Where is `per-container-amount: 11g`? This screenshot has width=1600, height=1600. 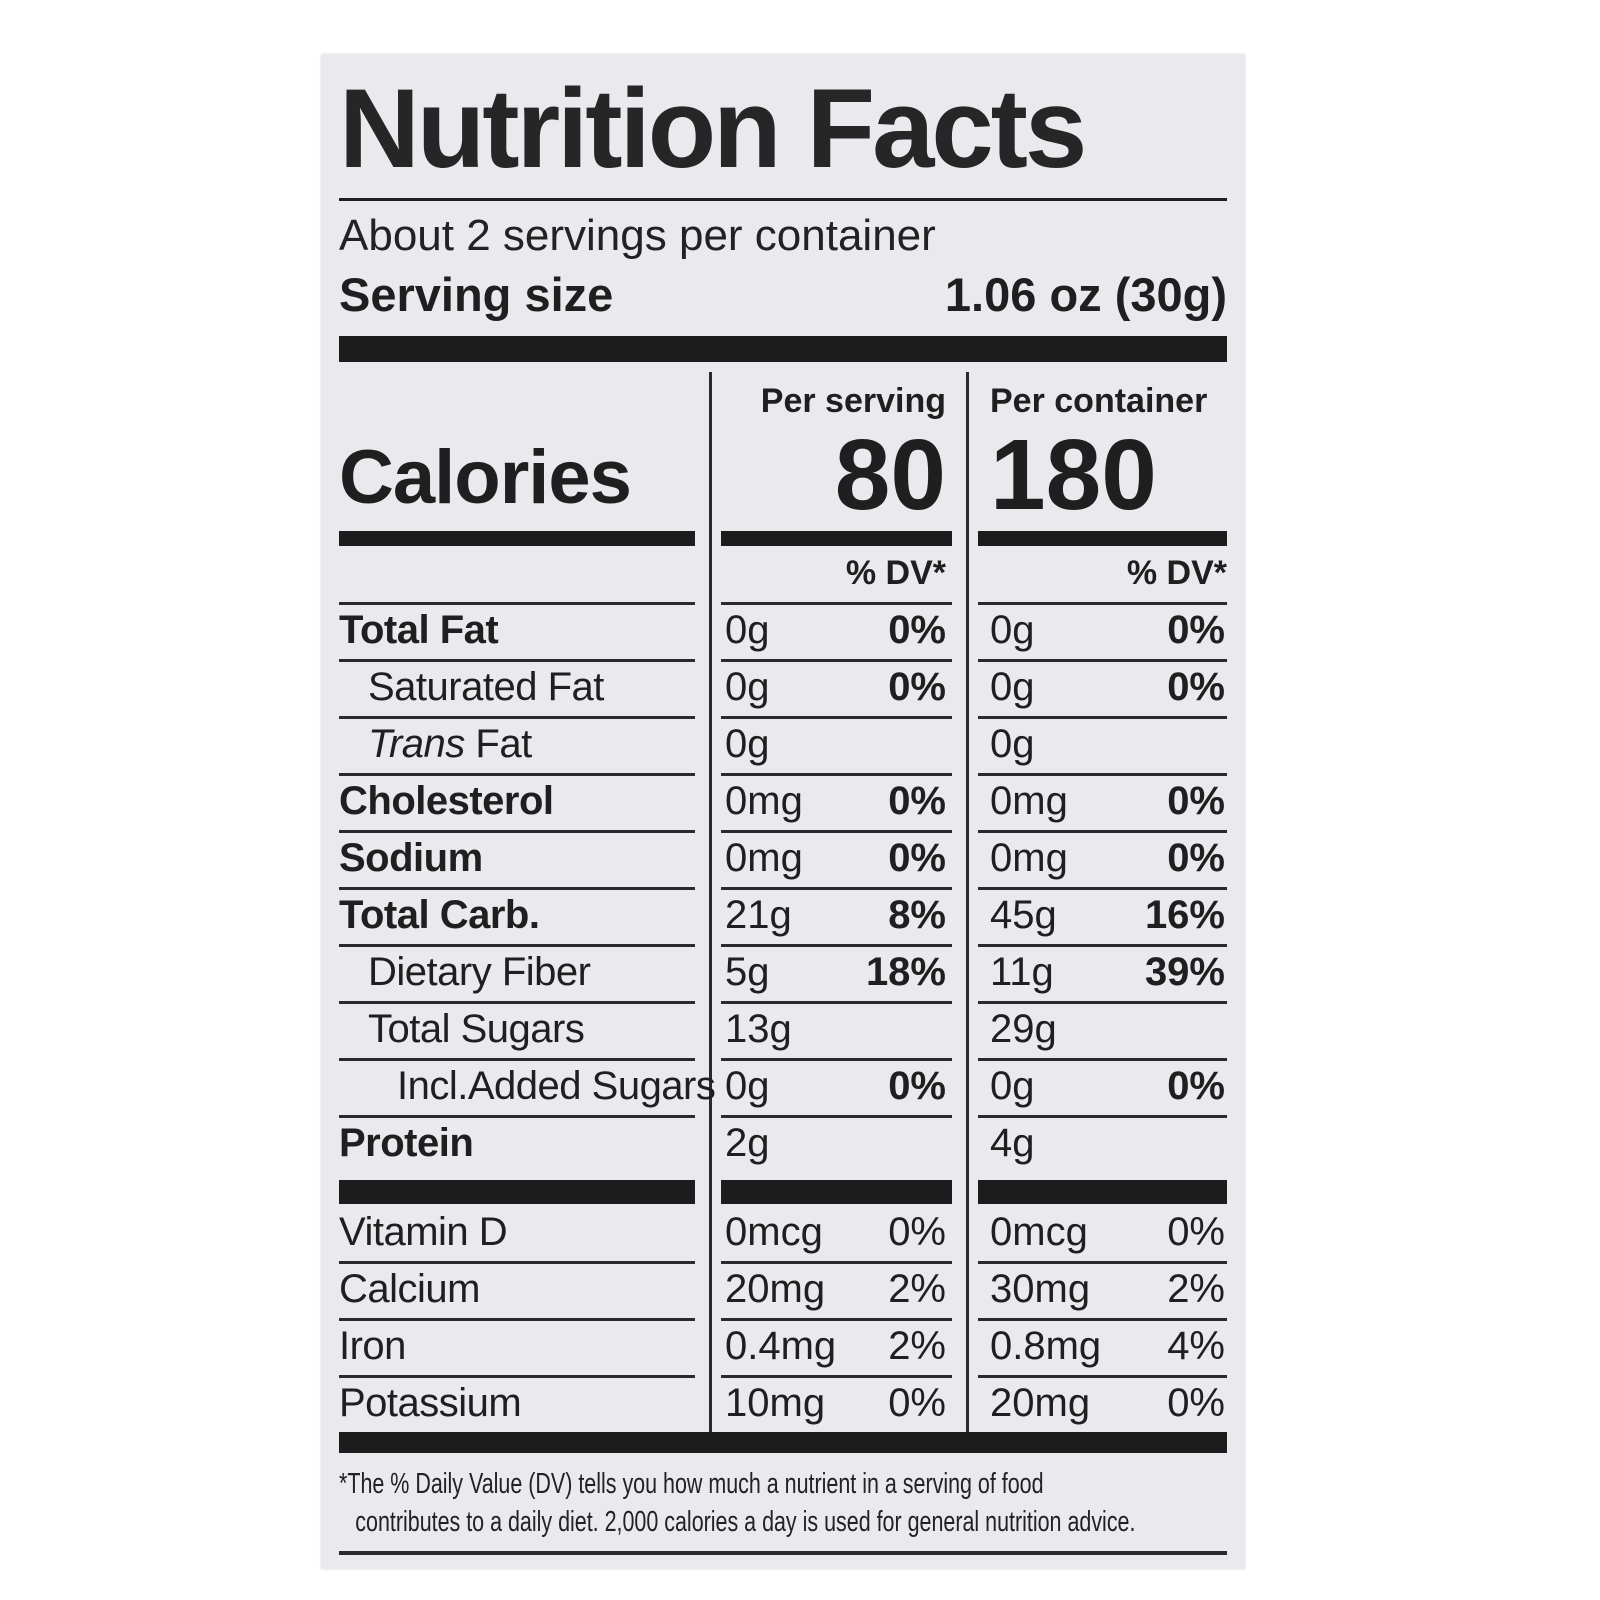 per-container-amount: 11g is located at coordinates (1022, 971).